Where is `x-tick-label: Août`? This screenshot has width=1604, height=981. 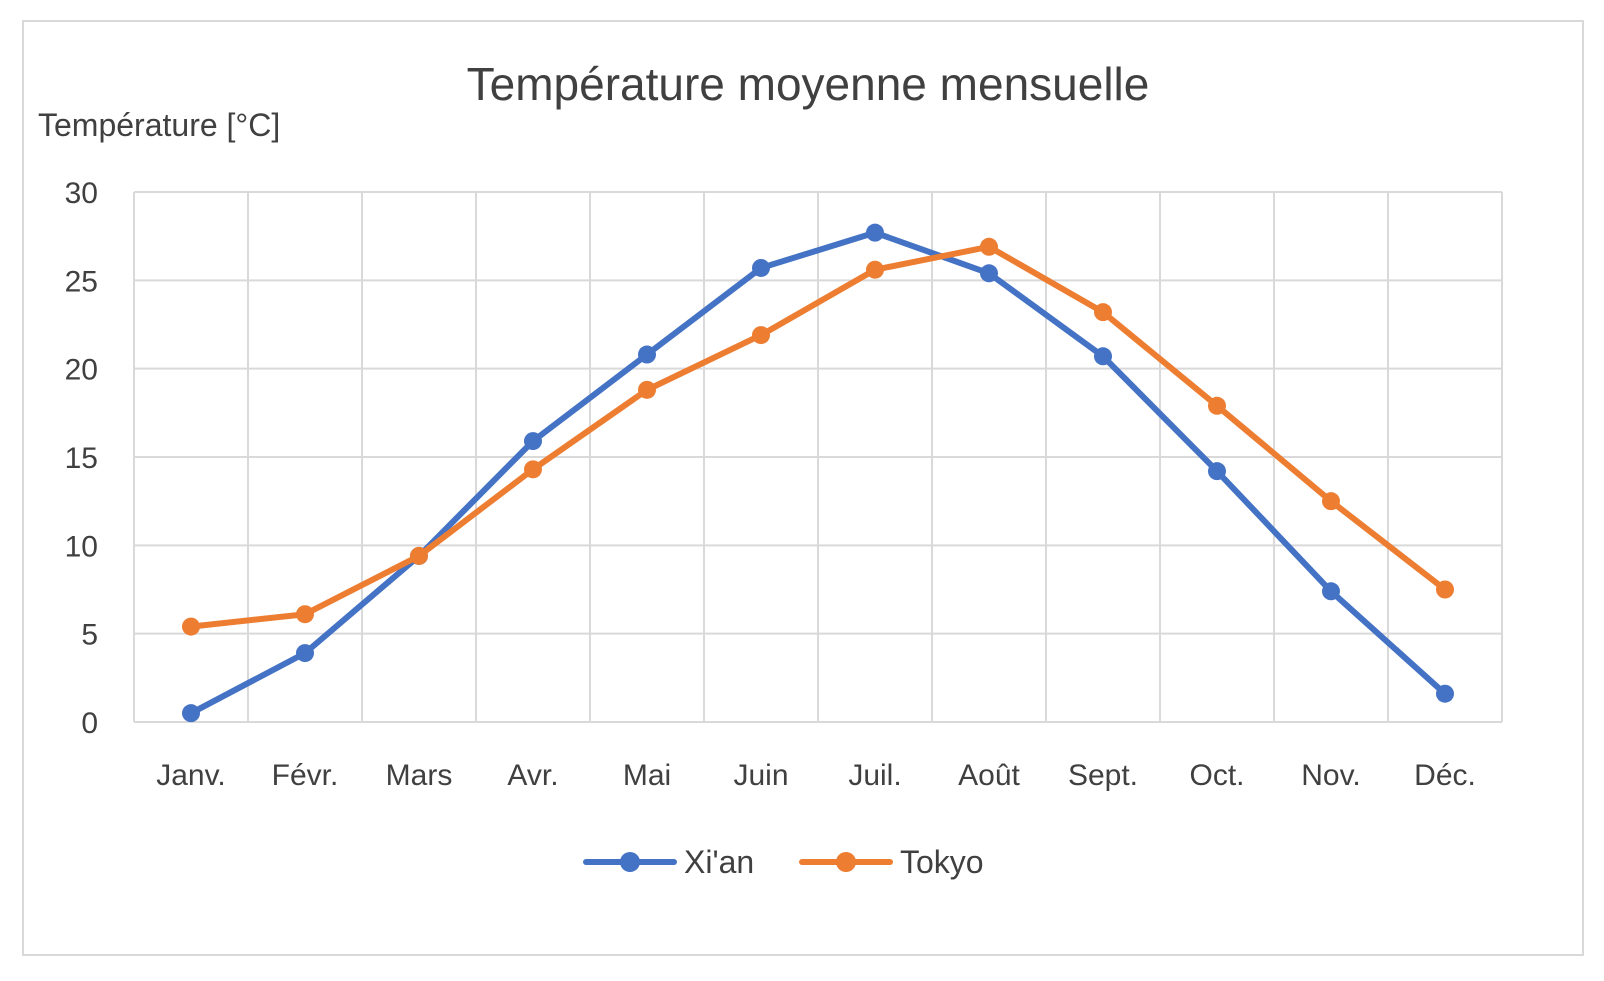 x-tick-label: Août is located at coordinates (989, 775).